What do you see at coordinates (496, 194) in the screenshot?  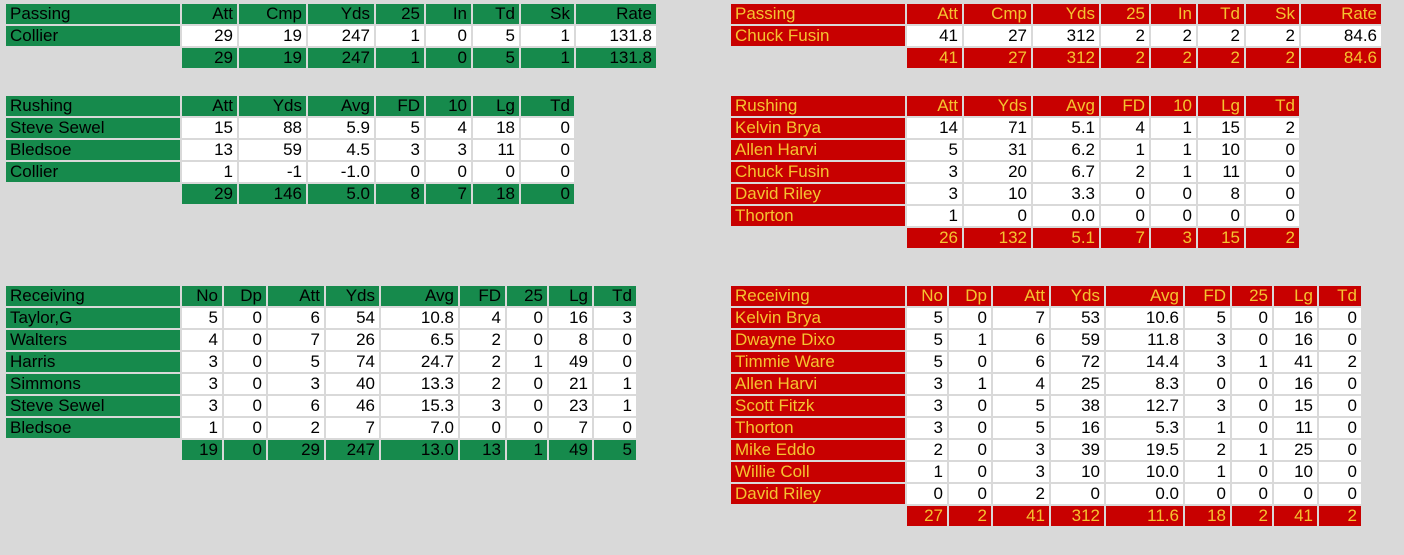 I see `total-cell: 18` at bounding box center [496, 194].